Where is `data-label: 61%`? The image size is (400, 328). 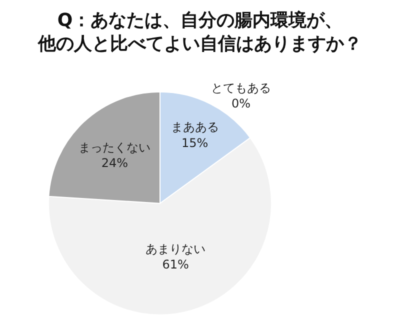
data-label: 61% is located at coordinates (175, 265).